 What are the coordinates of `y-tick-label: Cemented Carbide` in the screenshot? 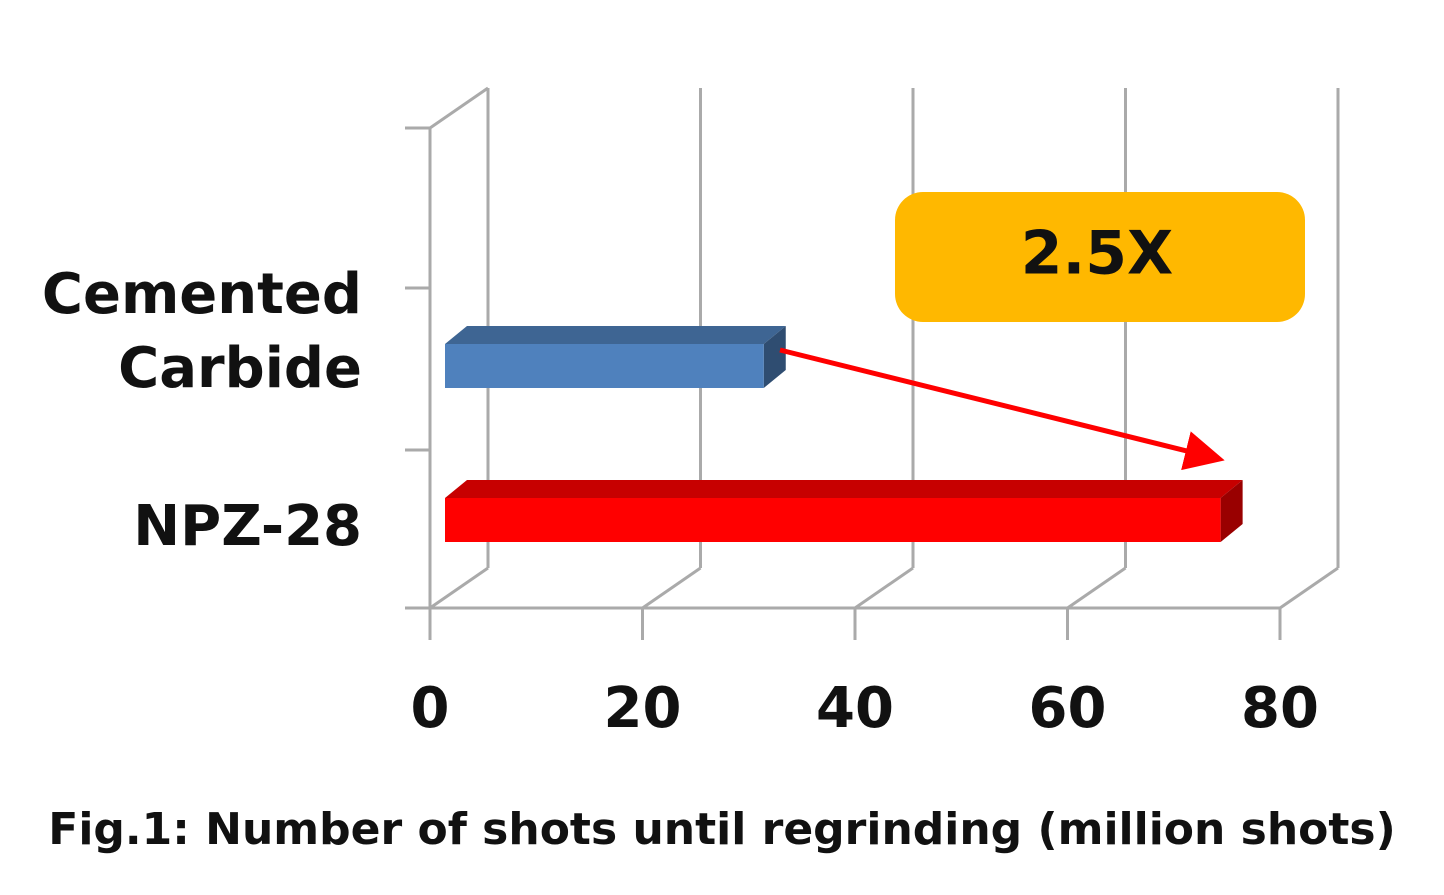 It's located at (201, 331).